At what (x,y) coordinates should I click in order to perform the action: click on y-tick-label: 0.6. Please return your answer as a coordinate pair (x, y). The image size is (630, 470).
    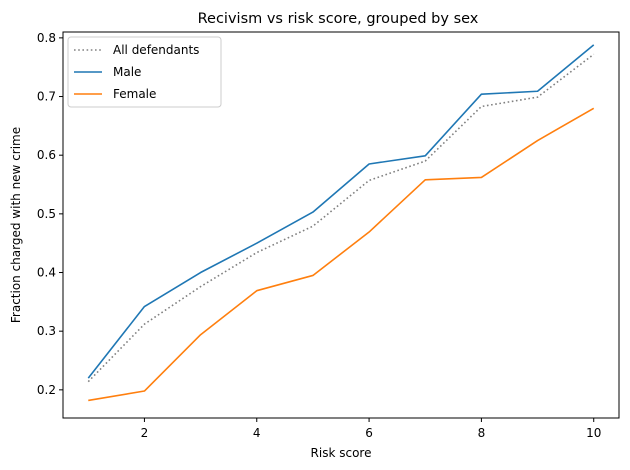
    Looking at the image, I should click on (46, 155).